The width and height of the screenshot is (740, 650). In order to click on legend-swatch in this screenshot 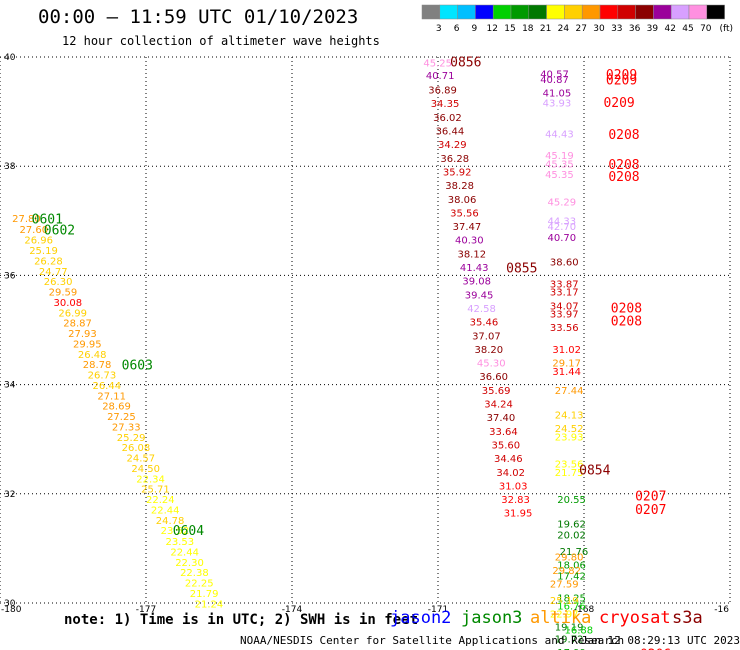, I will do `click(715, 12)`.